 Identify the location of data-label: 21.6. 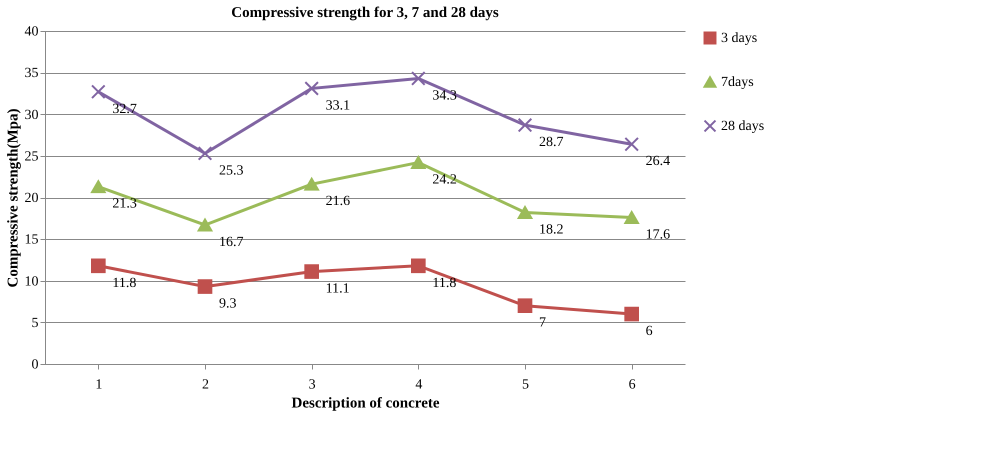
(338, 202).